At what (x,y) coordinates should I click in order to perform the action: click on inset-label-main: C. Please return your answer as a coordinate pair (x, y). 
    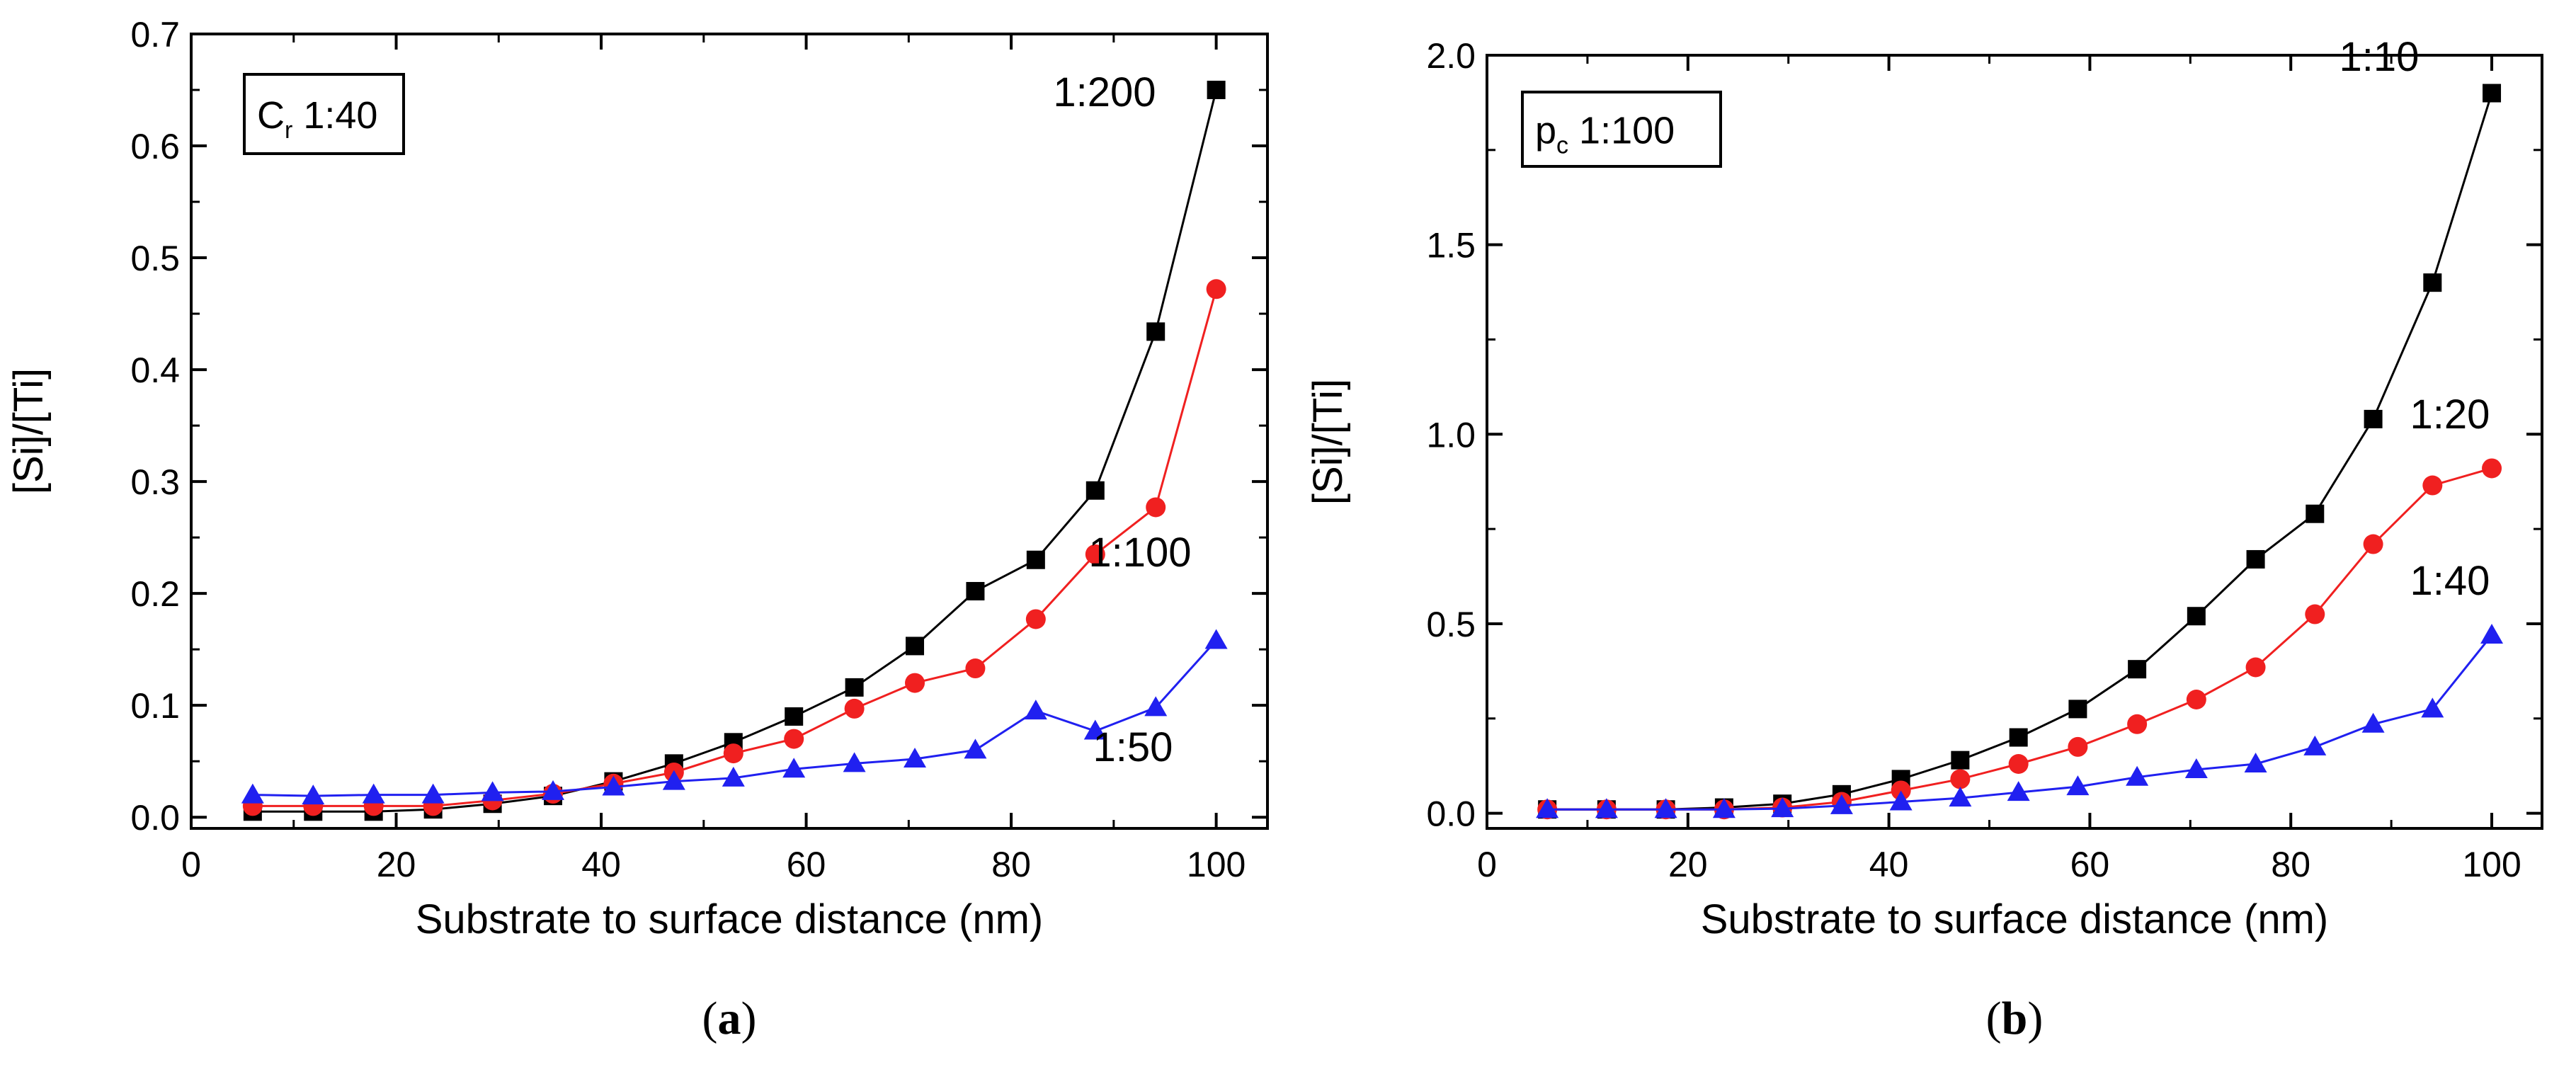
    Looking at the image, I should click on (271, 116).